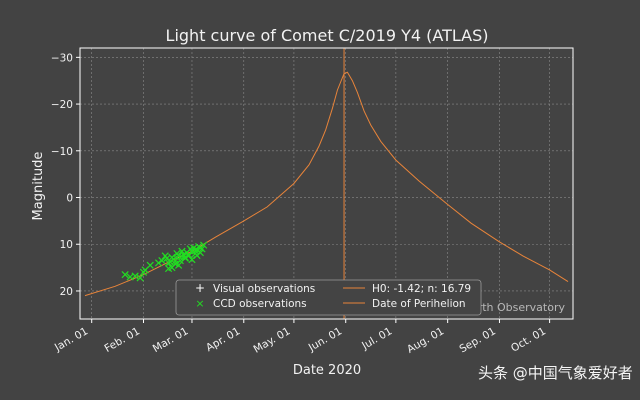  I want to click on x-tick-label: Jan. 01, so click(71, 339).